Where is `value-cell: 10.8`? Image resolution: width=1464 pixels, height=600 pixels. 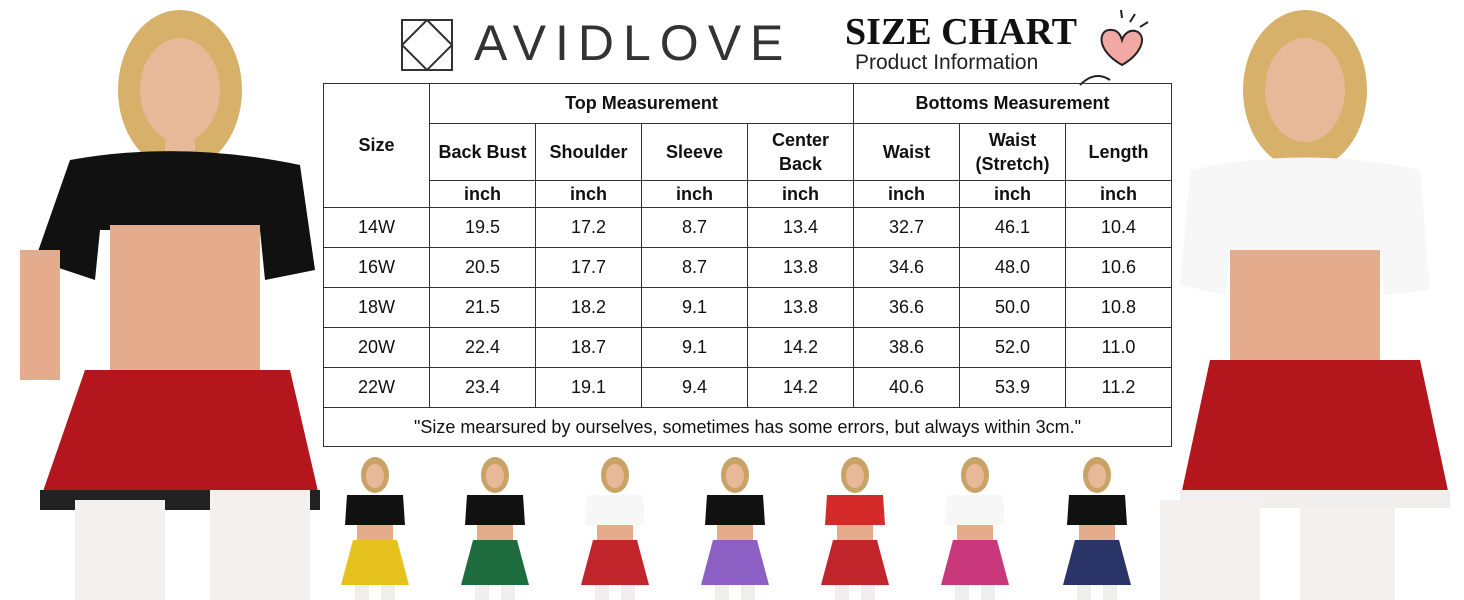 value-cell: 10.8 is located at coordinates (1118, 307).